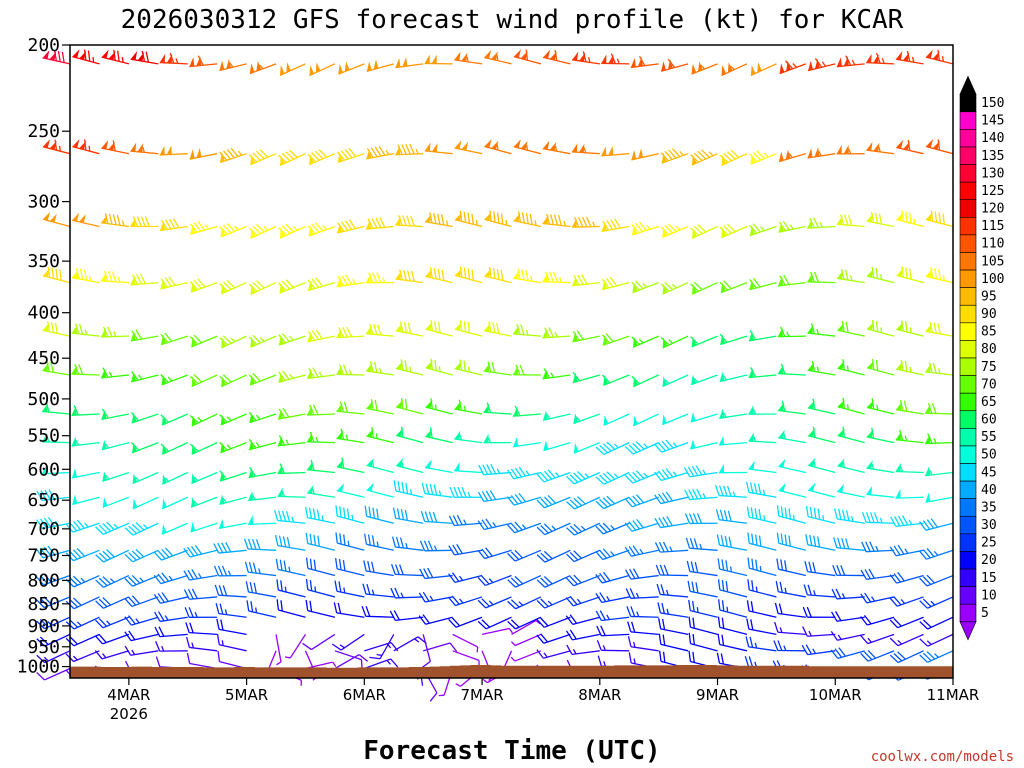 The height and width of the screenshot is (768, 1024). What do you see at coordinates (942, 757) in the screenshot?
I see `credit-link: coolwx.com/models` at bounding box center [942, 757].